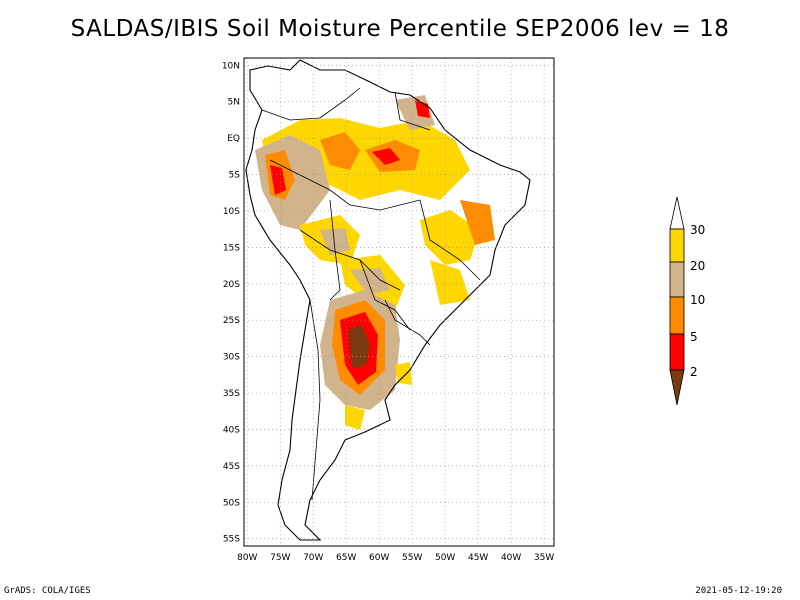  I want to click on lat-label: 35S, so click(231, 394).